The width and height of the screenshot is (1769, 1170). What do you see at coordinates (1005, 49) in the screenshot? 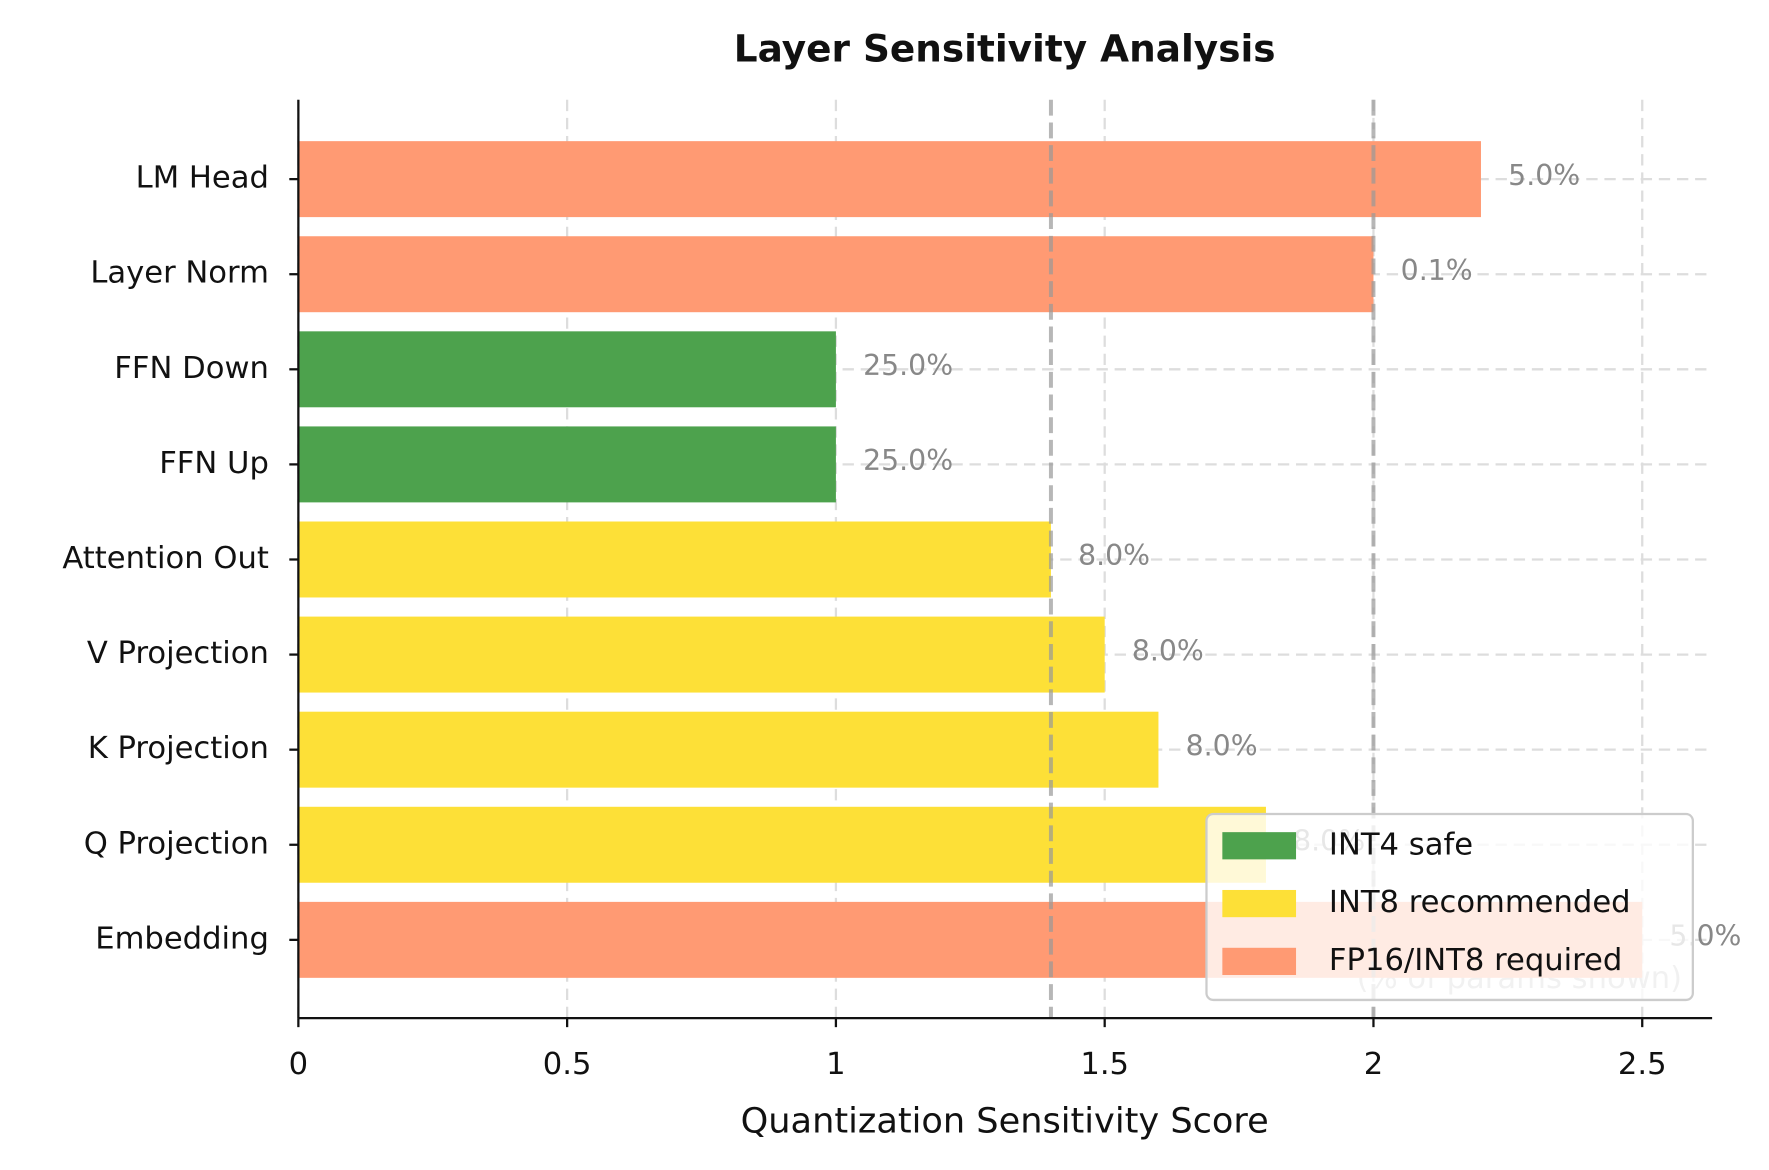
I see `chart-title: Layer Sensitivity Analysis` at bounding box center [1005, 49].